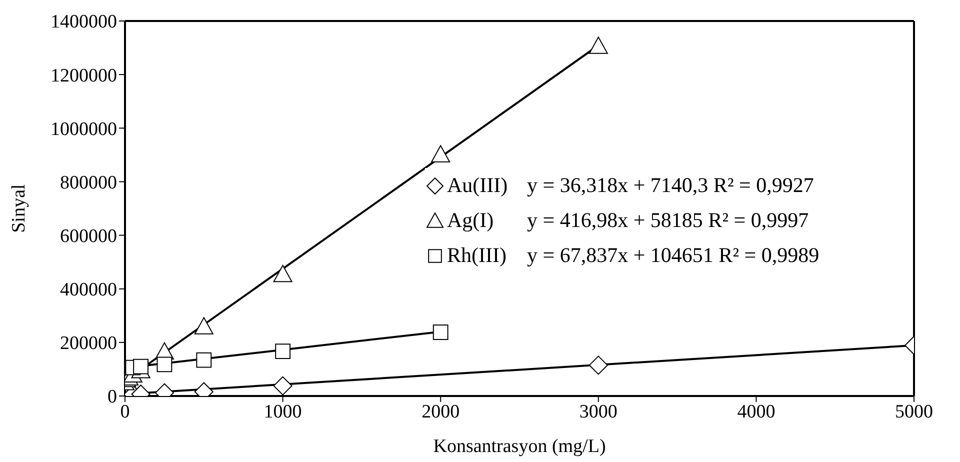 Image resolution: width=960 pixels, height=462 pixels. Describe the element at coordinates (88, 183) in the screenshot. I see `y-tick-label: 800000` at that location.